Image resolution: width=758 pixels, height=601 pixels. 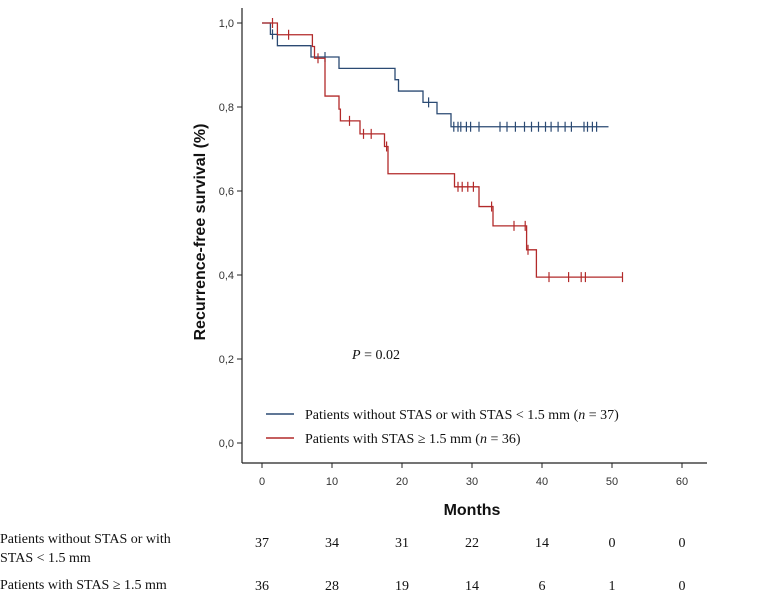 What do you see at coordinates (402, 586) in the screenshot?
I see `risk-value: 19` at bounding box center [402, 586].